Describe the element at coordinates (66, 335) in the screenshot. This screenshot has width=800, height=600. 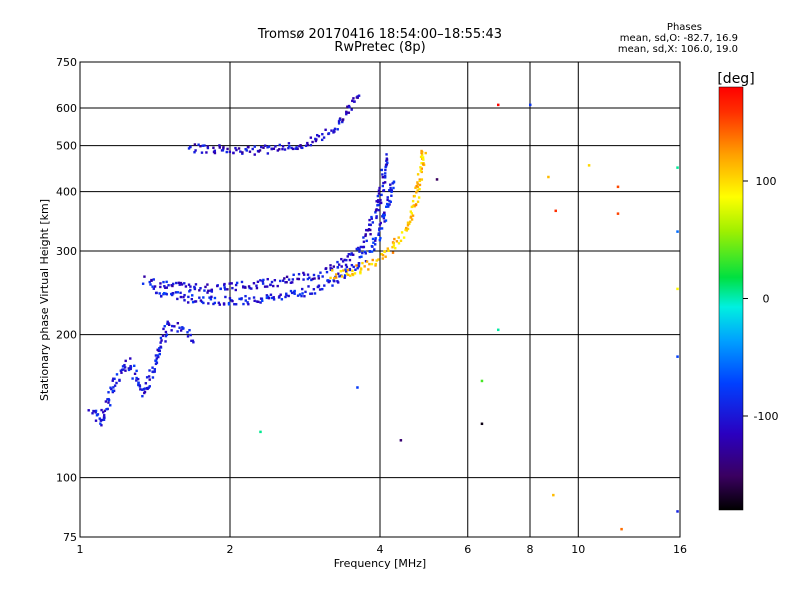
I see `y-tick-label: 200` at that location.